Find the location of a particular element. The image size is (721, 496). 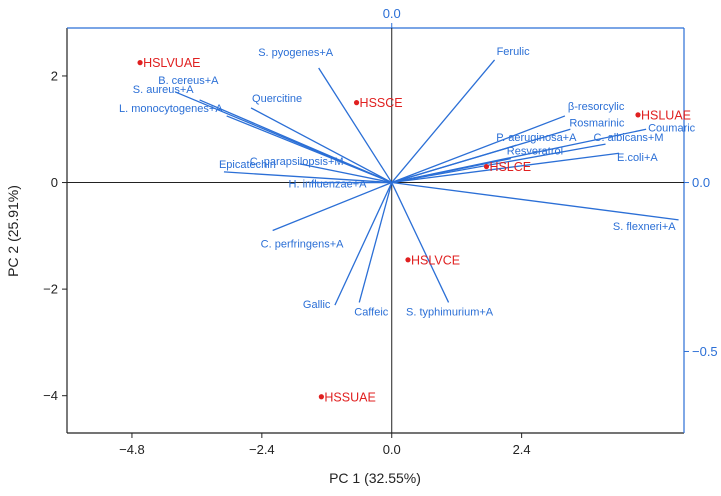

y-tick-label: 2 is located at coordinates (54, 75).